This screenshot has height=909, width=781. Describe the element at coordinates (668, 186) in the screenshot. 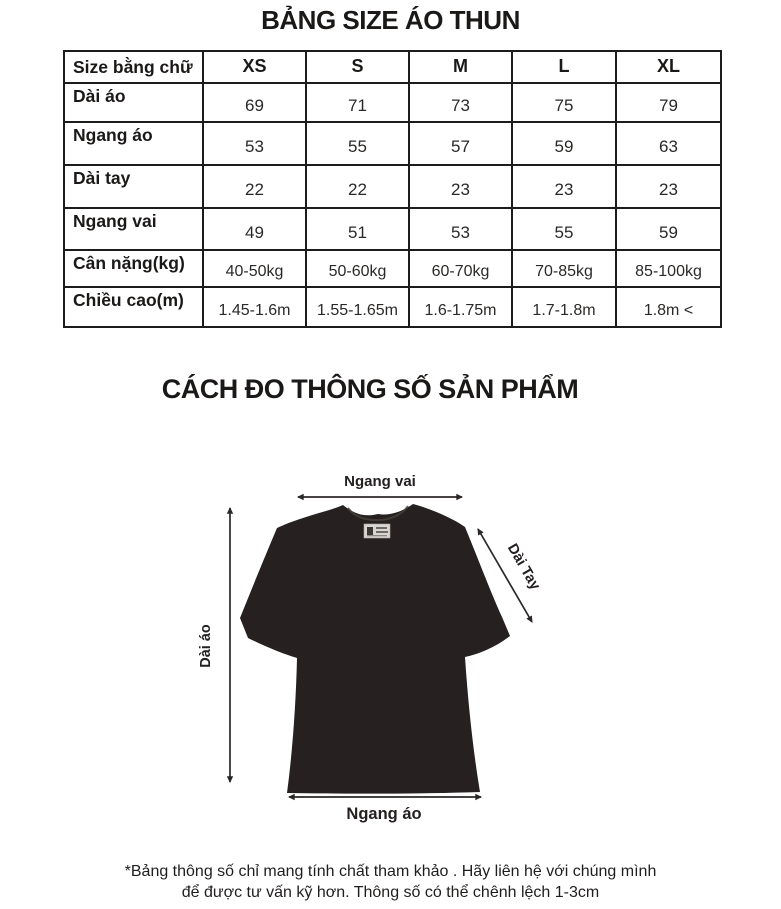

I see `cell-dai-tay-xl: 23` at that location.